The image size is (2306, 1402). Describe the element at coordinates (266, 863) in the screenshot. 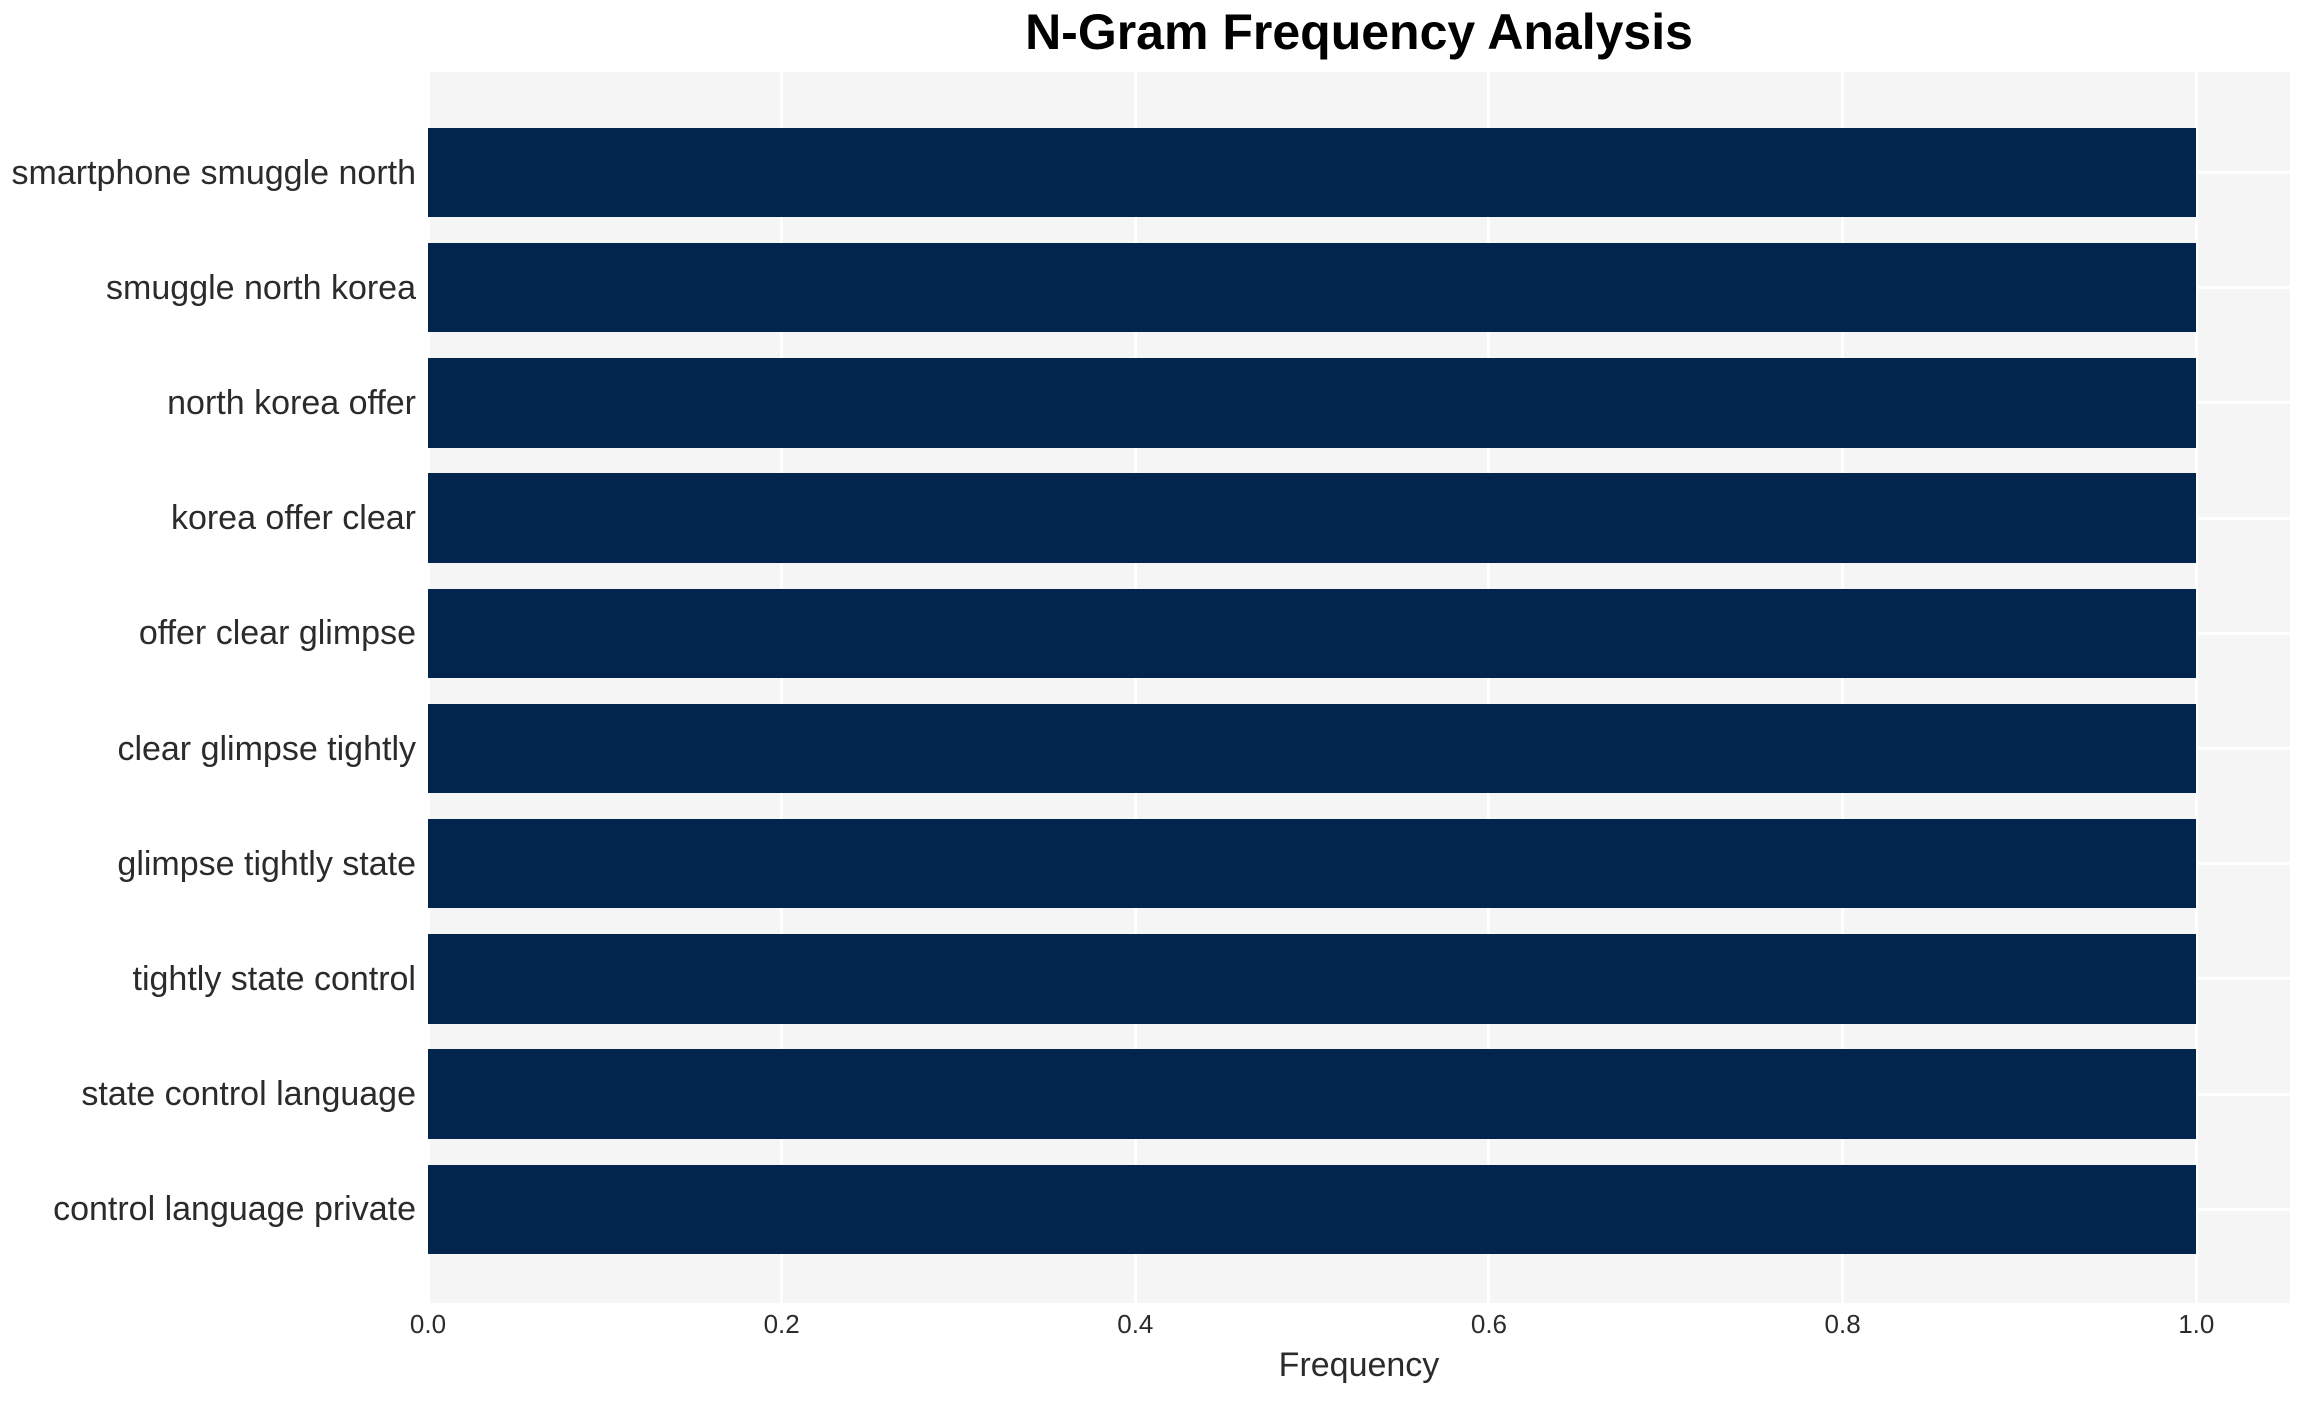

I see `y-tick-label: glimpse tightly state` at that location.